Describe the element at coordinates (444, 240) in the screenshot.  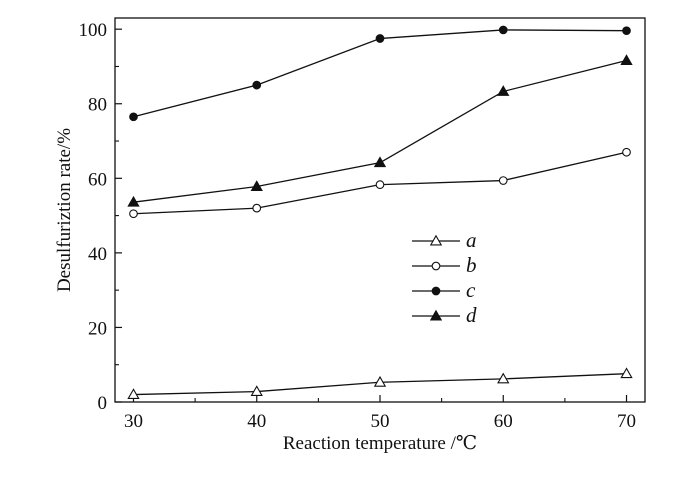
I see `legend-entry-a: a` at that location.